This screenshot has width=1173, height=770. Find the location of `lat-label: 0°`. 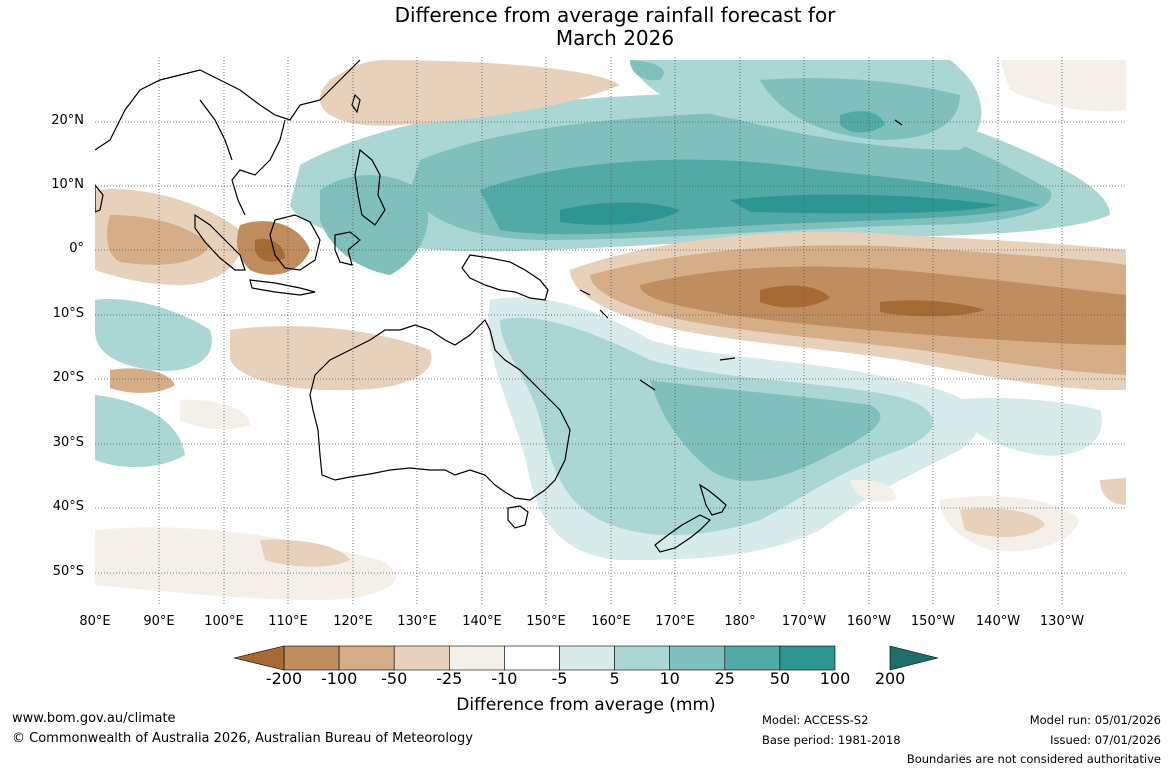

lat-label: 0° is located at coordinates (76, 248).